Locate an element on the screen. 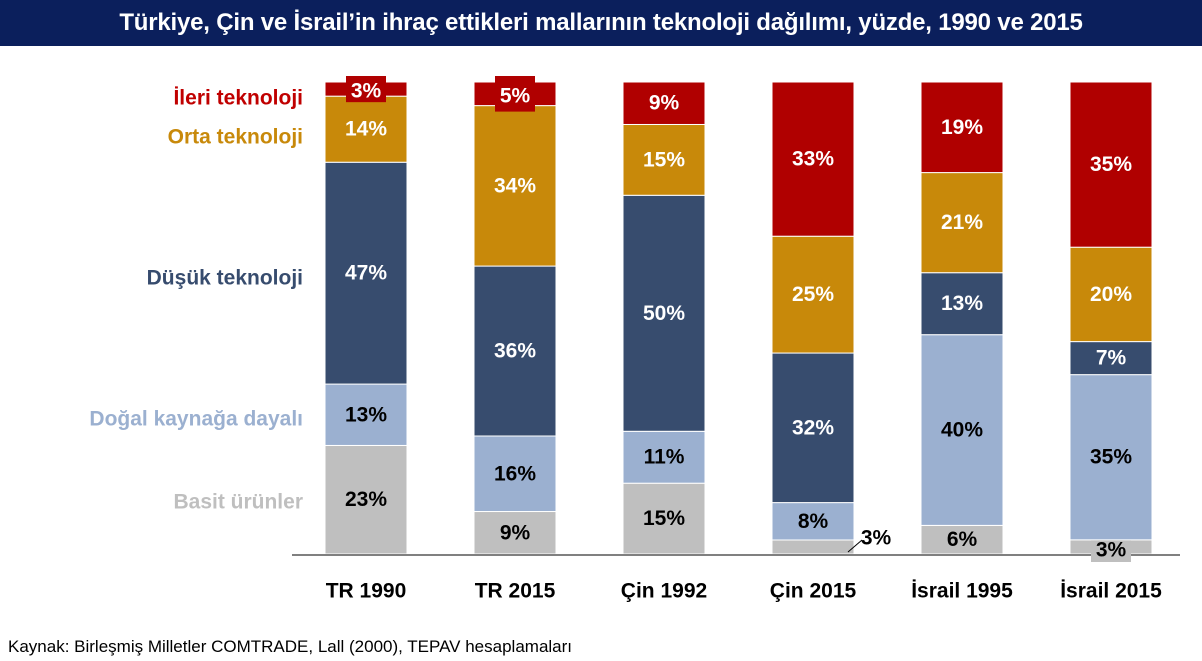  data-label: 7% is located at coordinates (1111, 358).